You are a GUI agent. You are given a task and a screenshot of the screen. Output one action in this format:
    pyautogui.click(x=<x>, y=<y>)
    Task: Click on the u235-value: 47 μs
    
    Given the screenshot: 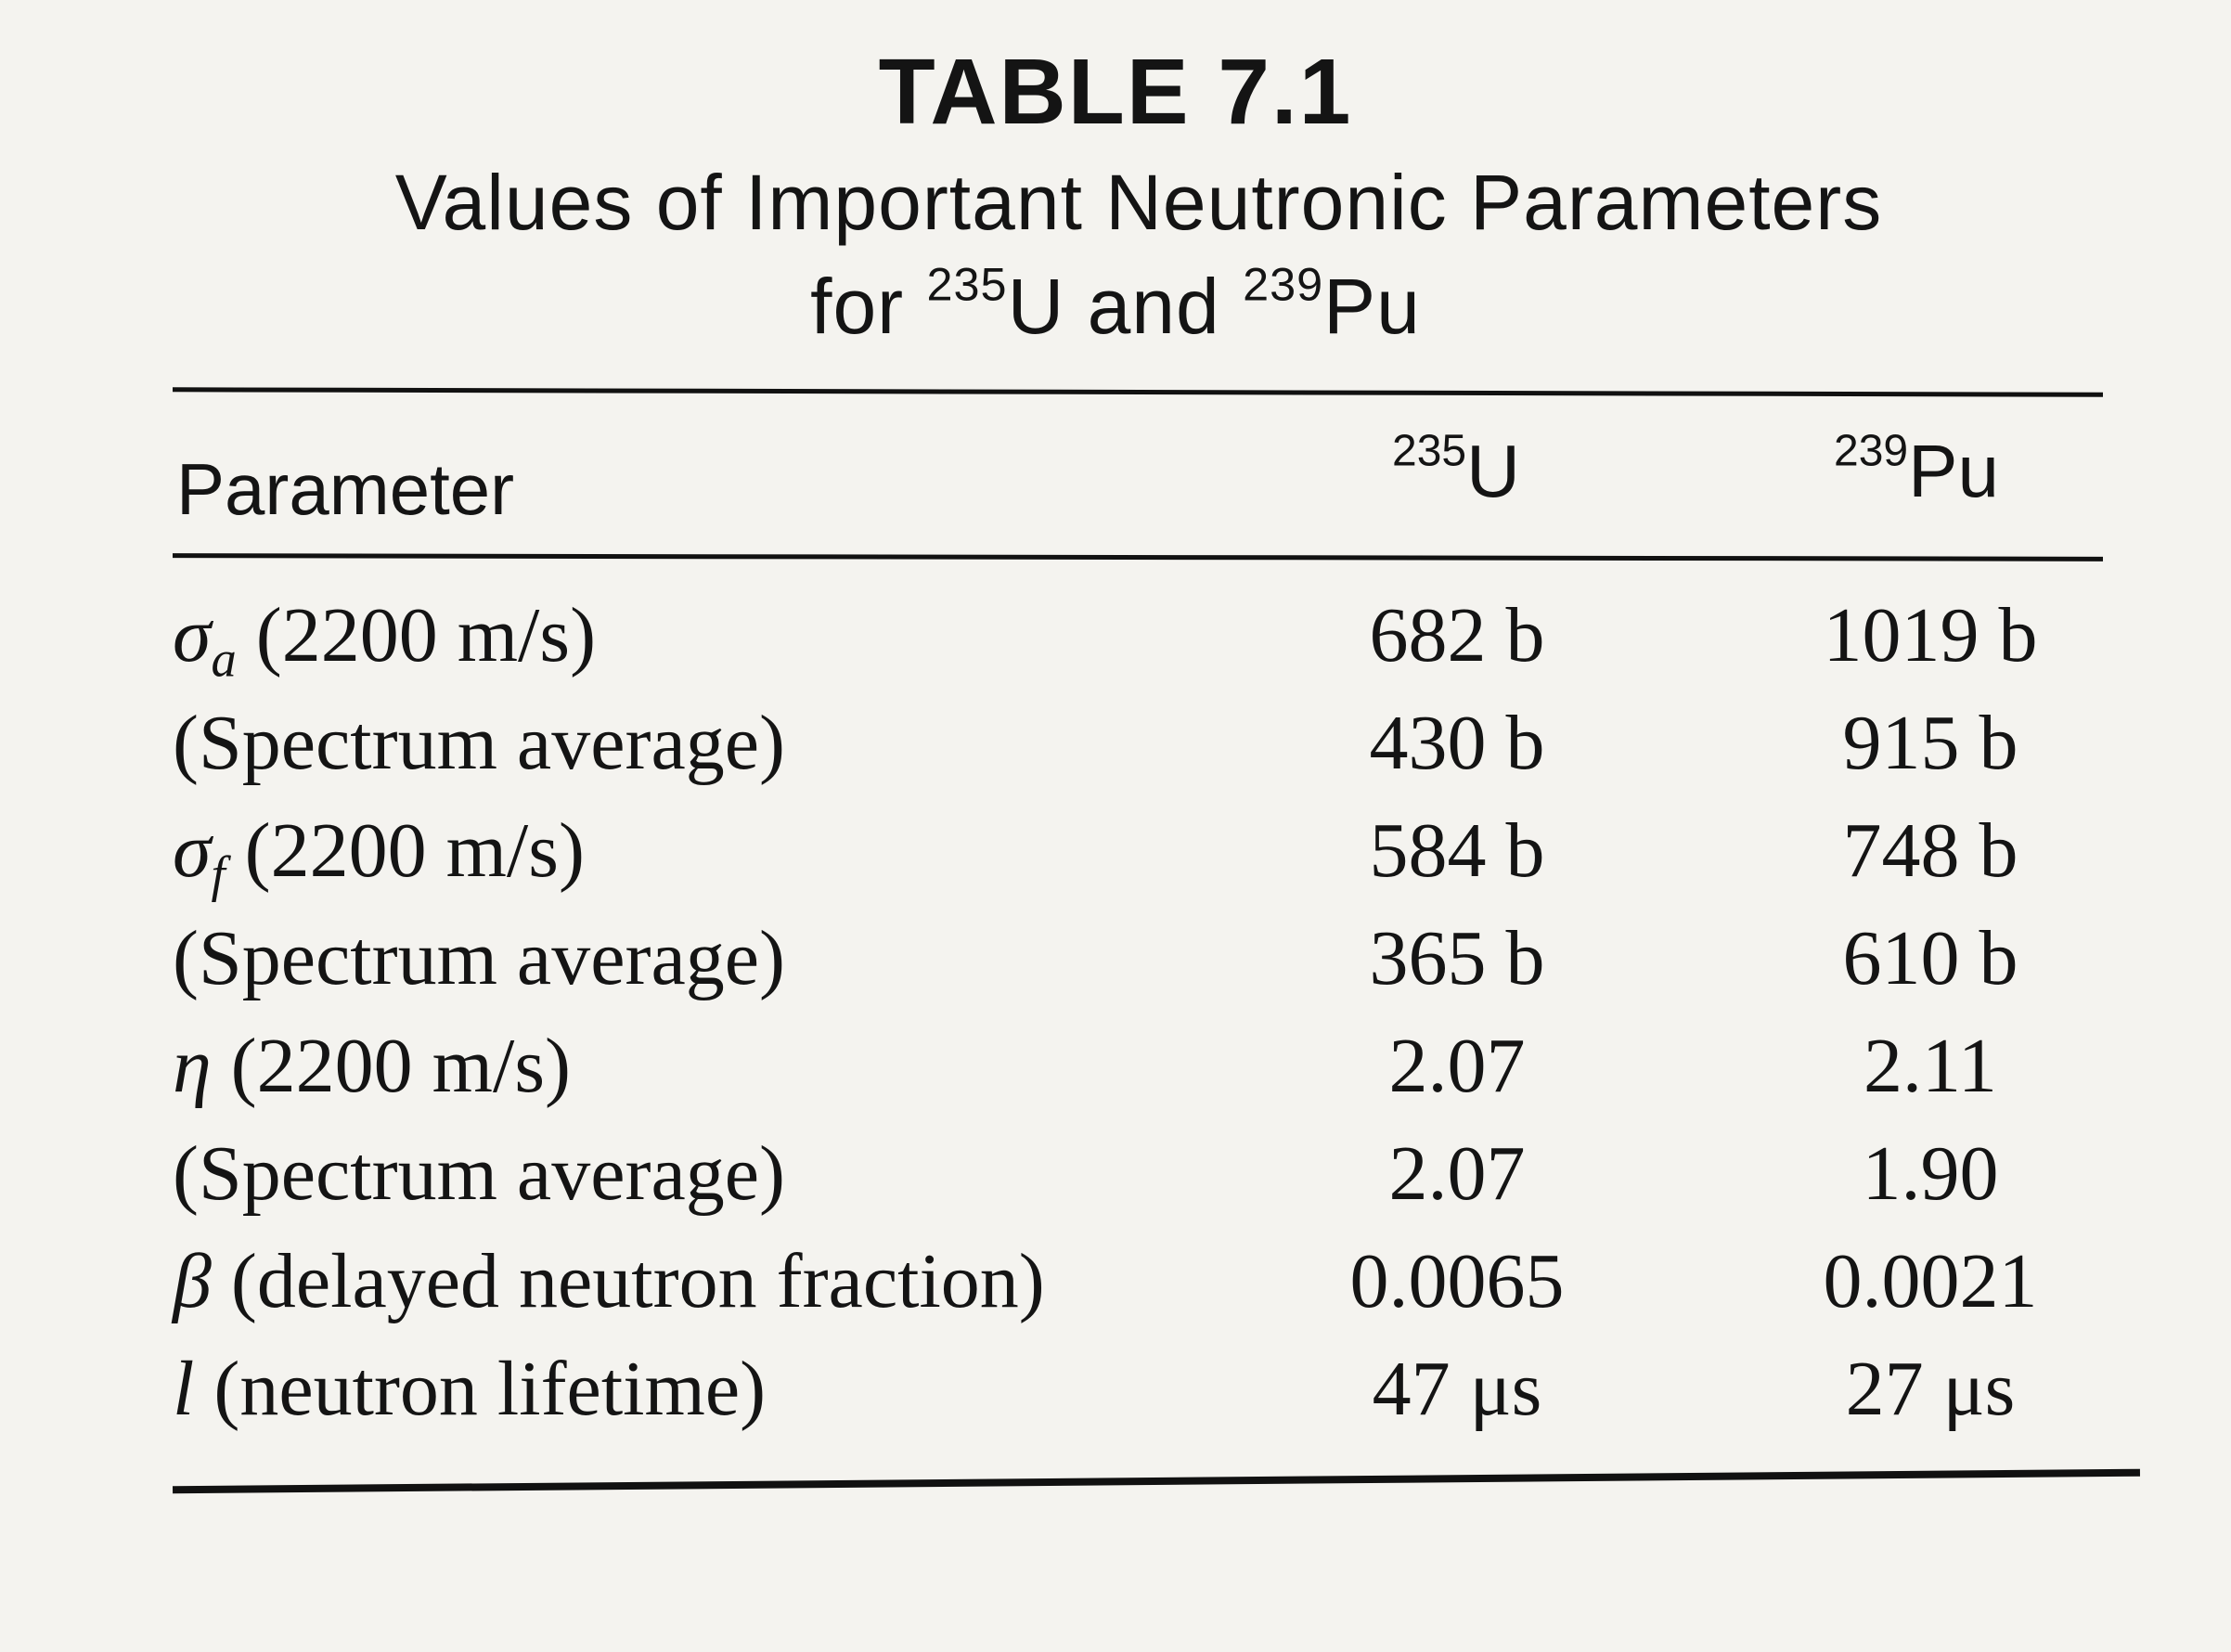 What is the action you would take?
    pyautogui.click(x=1457, y=1389)
    